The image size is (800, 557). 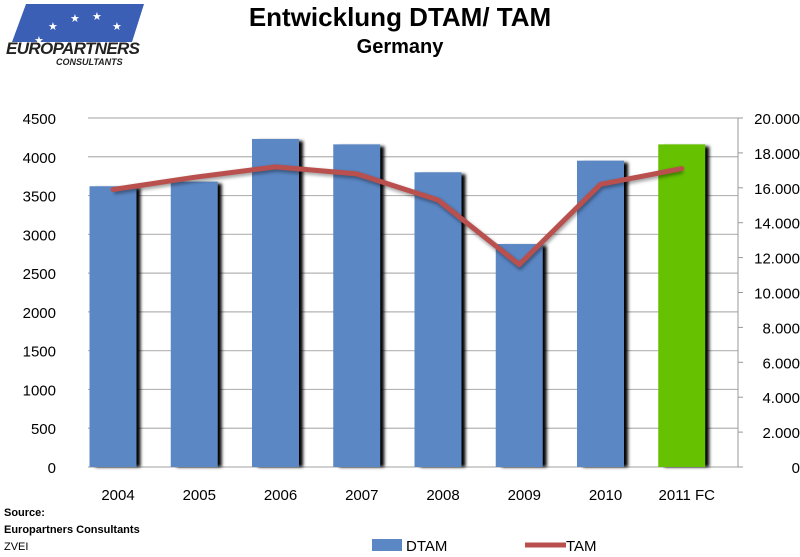 I want to click on legend: DTAM TAM, so click(x=484, y=546).